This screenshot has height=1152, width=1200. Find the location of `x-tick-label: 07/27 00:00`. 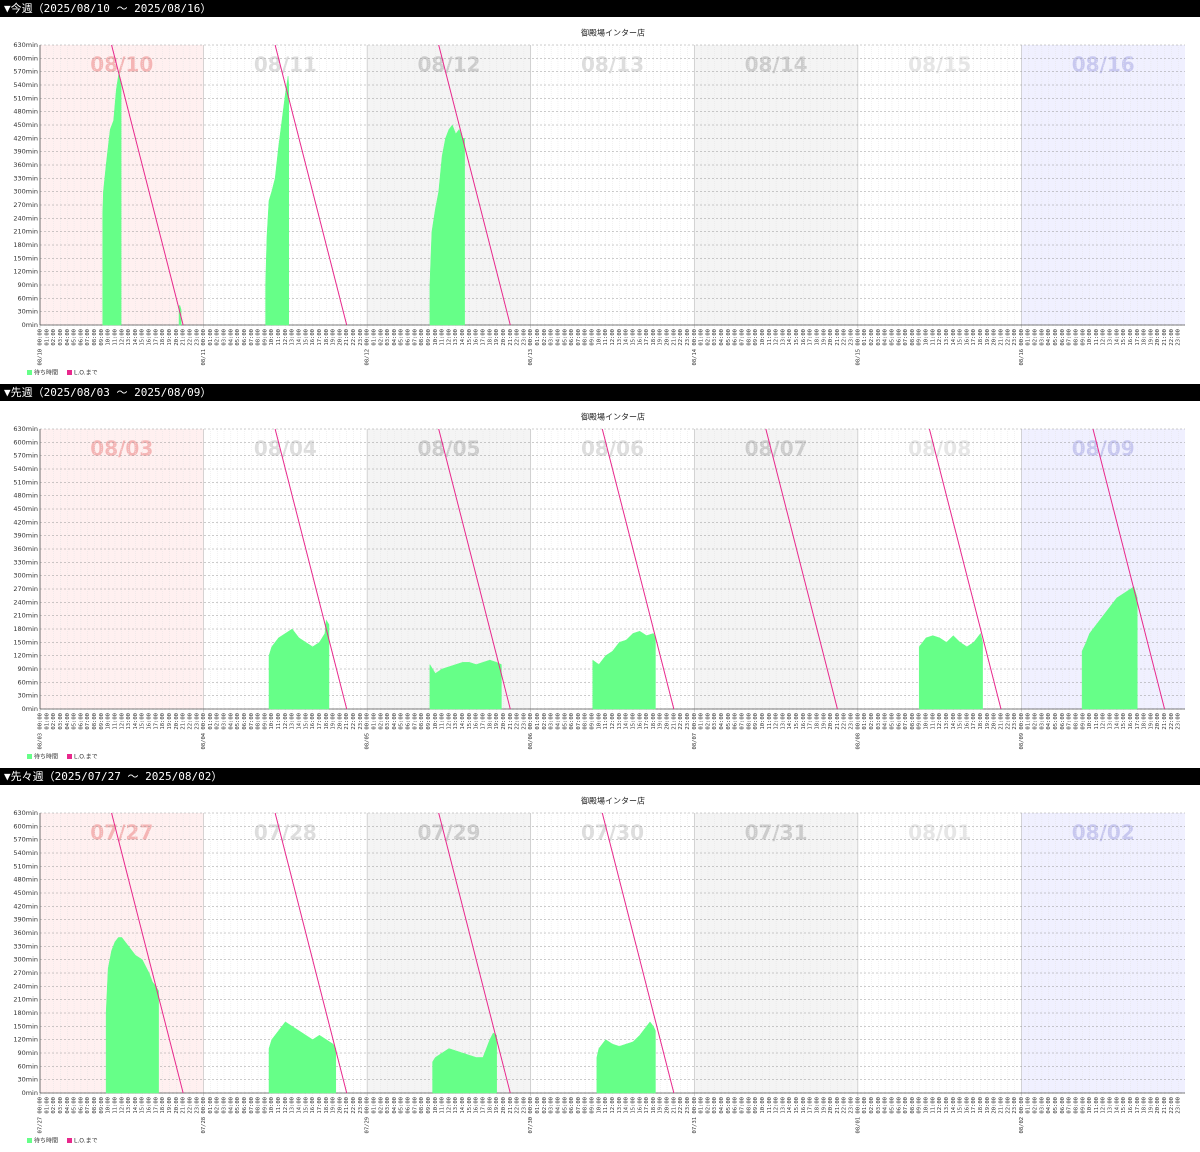

x-tick-label: 07/27 00:00 is located at coordinates (41, 1115).